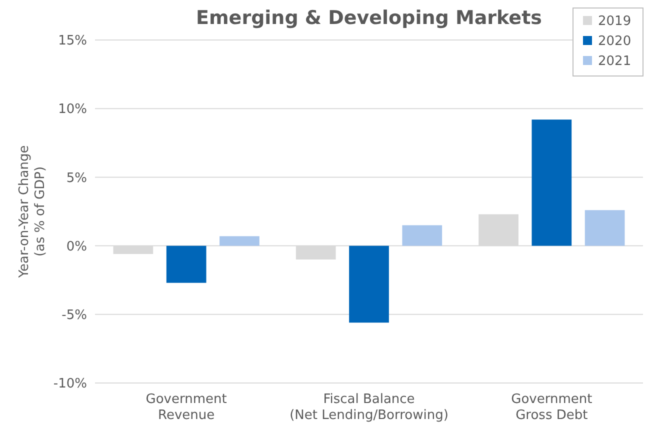  I want to click on y-tick-label: 15%, so click(72, 41).